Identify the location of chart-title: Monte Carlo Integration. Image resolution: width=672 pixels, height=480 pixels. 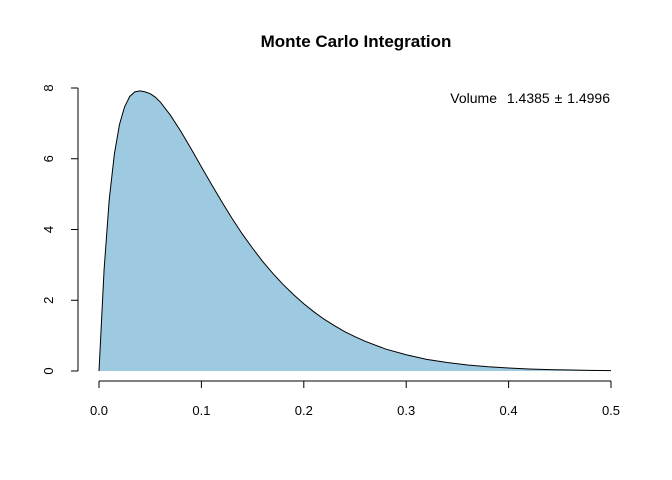
(356, 41).